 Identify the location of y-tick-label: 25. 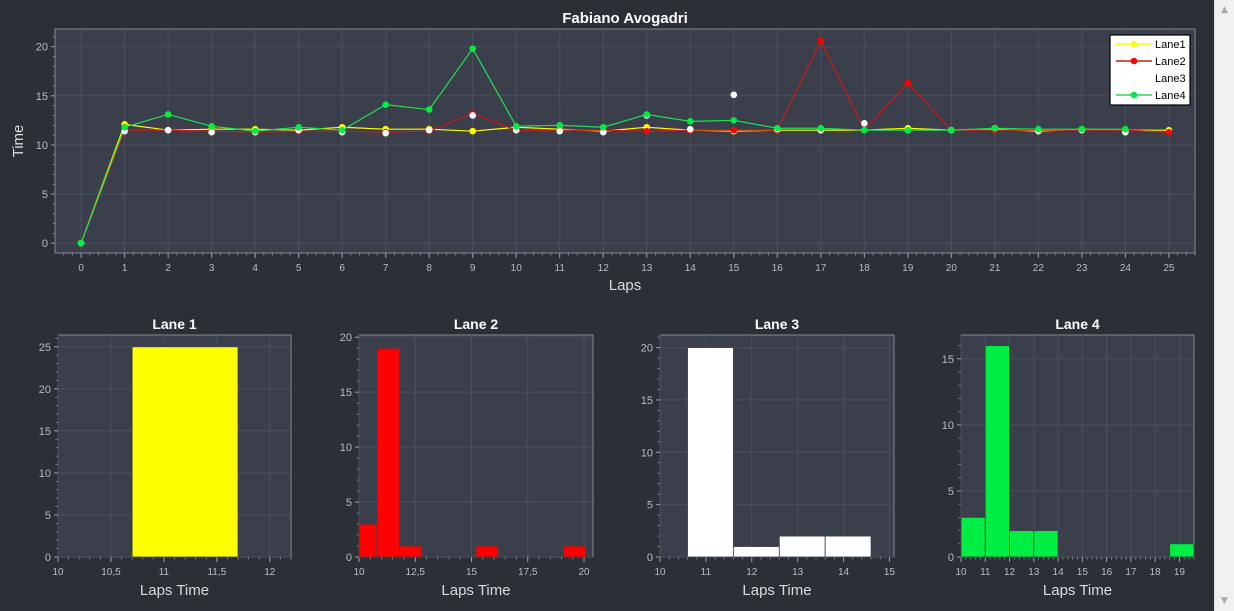
(45, 348).